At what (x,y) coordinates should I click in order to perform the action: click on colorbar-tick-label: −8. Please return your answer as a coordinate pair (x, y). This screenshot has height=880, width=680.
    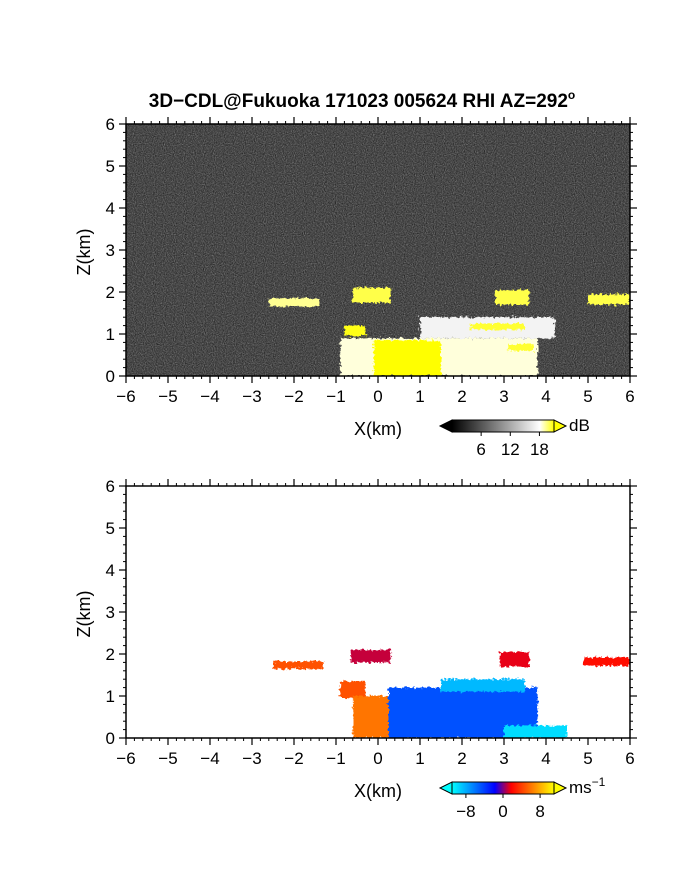
    Looking at the image, I should click on (465, 811).